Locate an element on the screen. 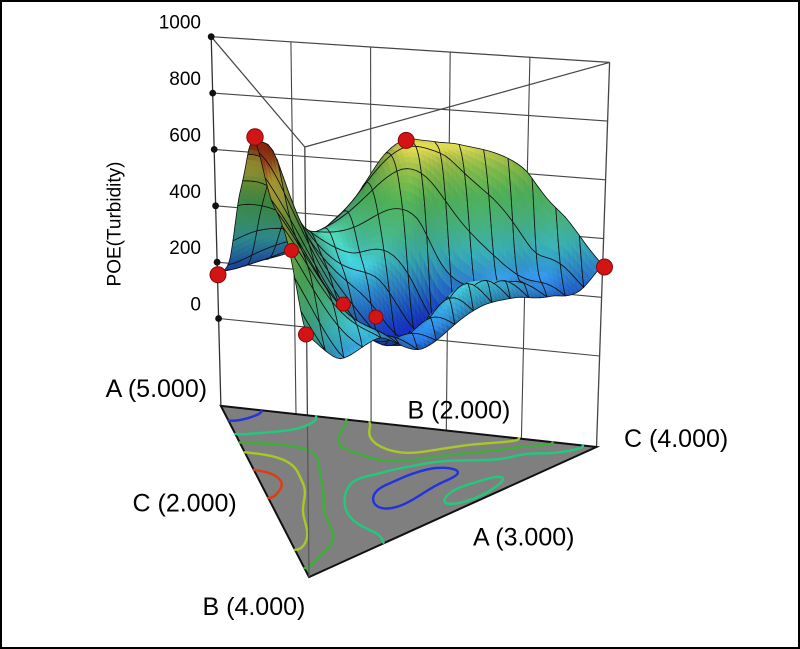  svg-text: 200 is located at coordinates (185, 248).